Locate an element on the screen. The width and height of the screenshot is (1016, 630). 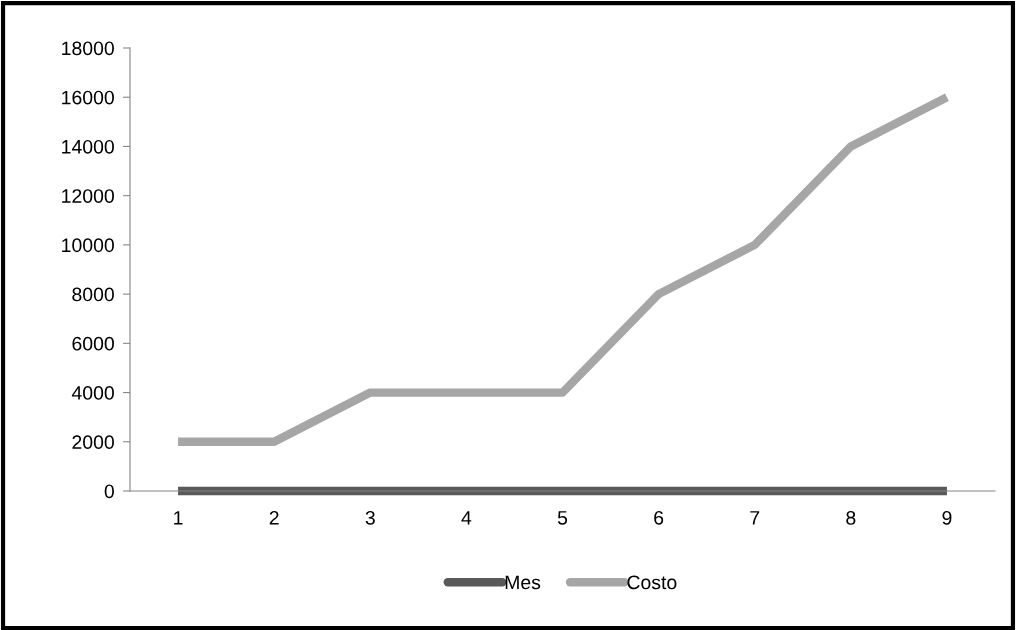
x-tick-label: 6 is located at coordinates (659, 517).